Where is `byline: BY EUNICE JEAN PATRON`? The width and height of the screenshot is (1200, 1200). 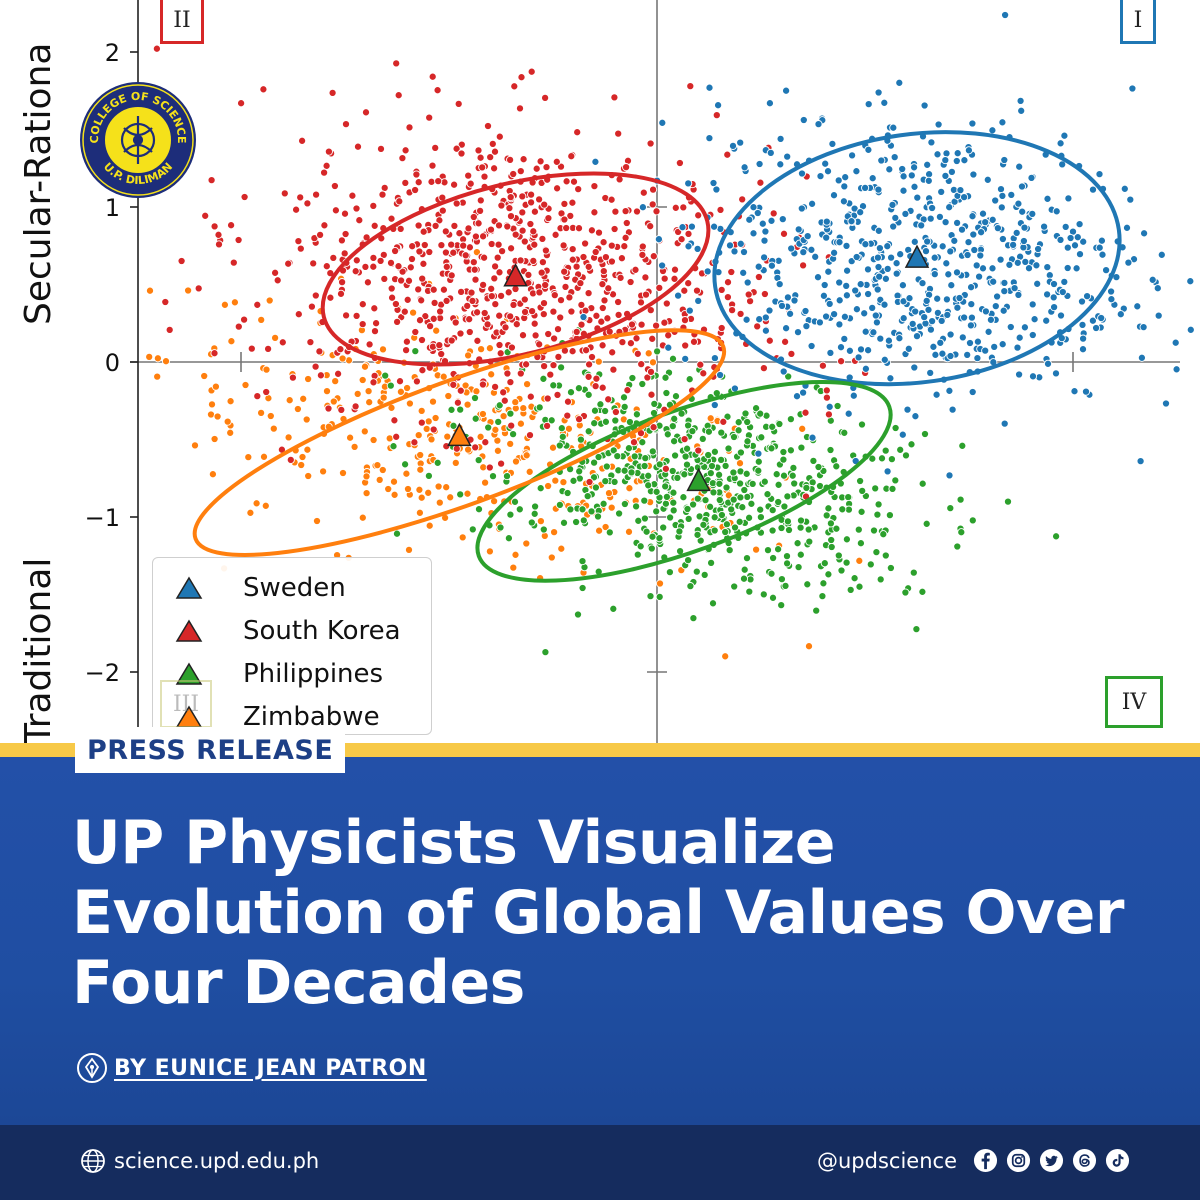 byline: BY EUNICE JEAN PATRON is located at coordinates (251, 1068).